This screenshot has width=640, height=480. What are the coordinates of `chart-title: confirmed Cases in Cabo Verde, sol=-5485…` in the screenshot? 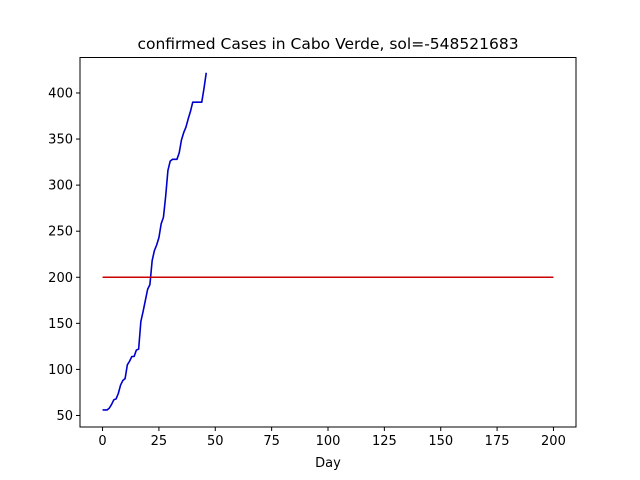 It's located at (327, 44).